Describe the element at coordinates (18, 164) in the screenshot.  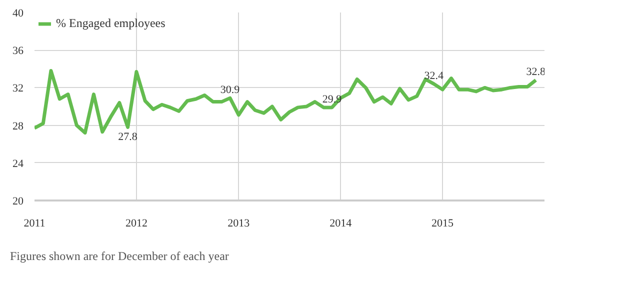
I see `y-tick-label: 24` at that location.